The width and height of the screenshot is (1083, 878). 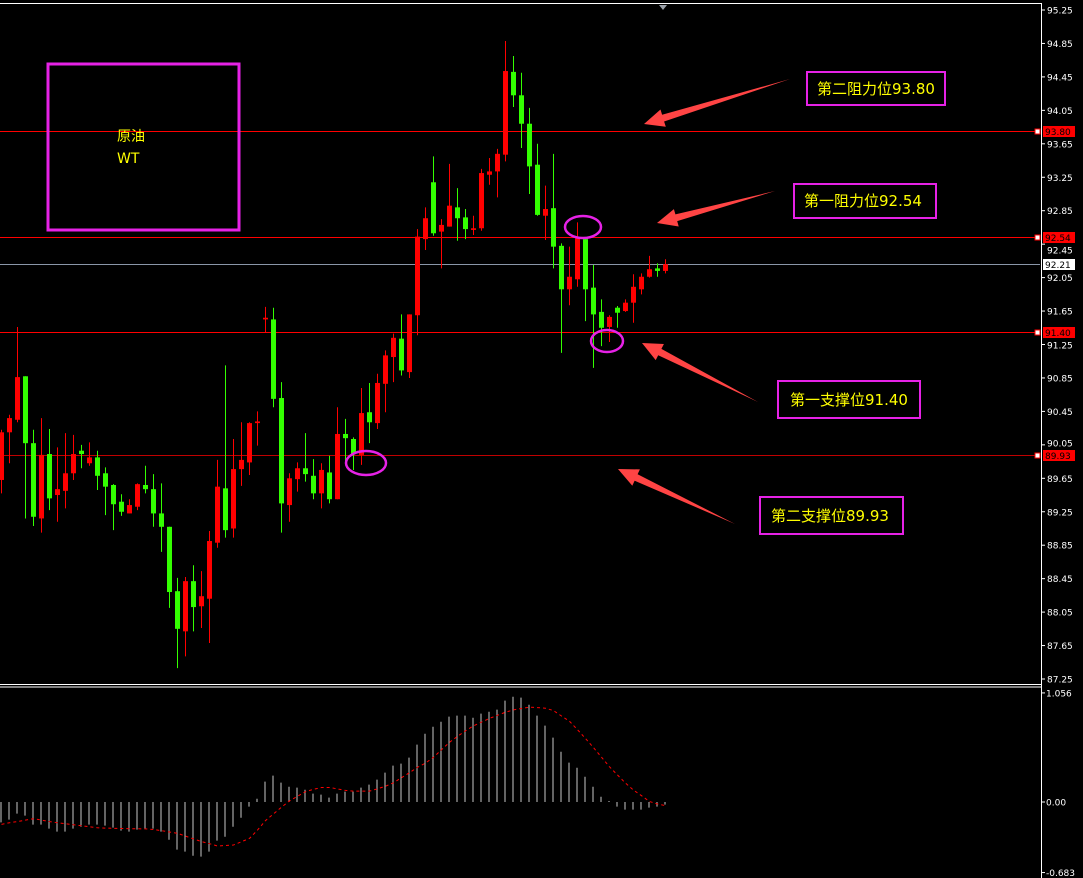 I want to click on y-tick-label: 87.65, so click(x=1060, y=647).